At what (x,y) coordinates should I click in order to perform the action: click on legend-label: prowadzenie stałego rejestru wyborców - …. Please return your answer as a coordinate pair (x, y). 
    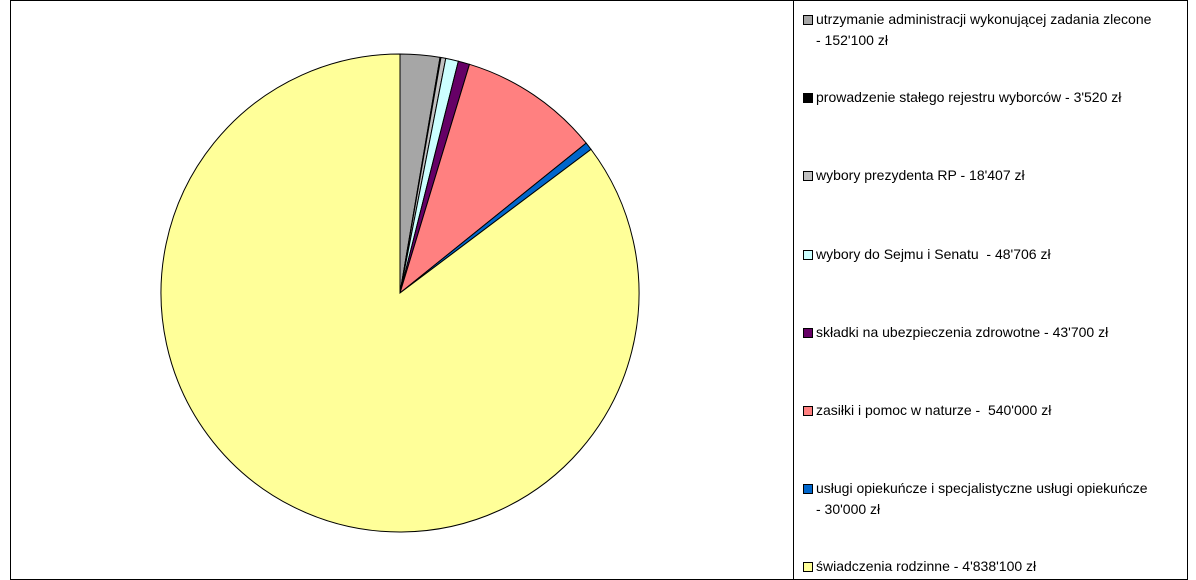
    Looking at the image, I should click on (969, 97).